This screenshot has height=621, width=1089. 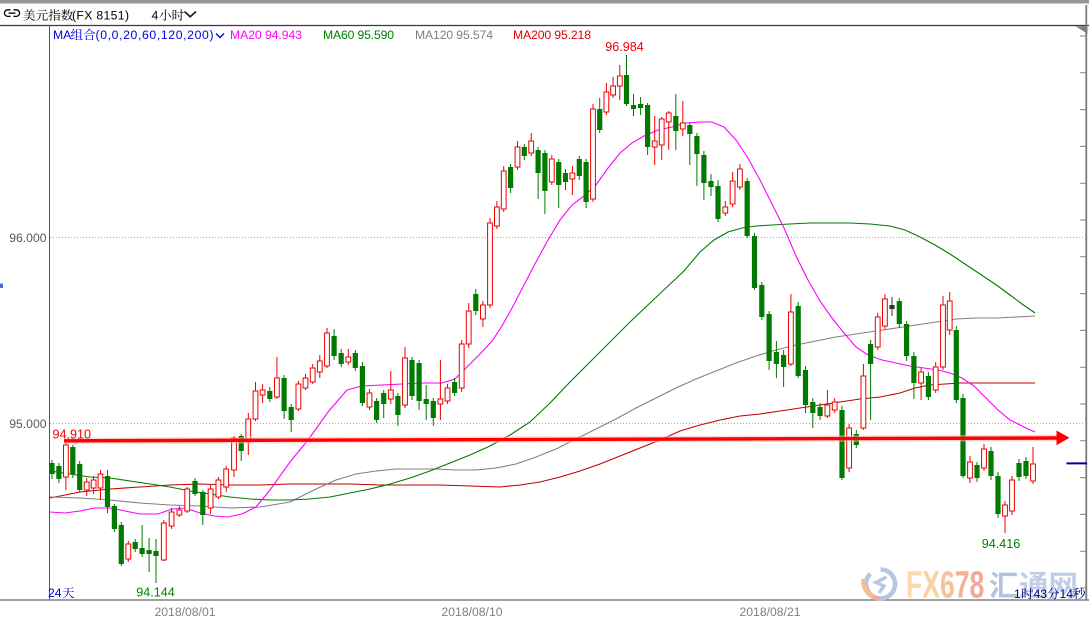 I want to click on svg-text: 14, so click(x=1067, y=594).